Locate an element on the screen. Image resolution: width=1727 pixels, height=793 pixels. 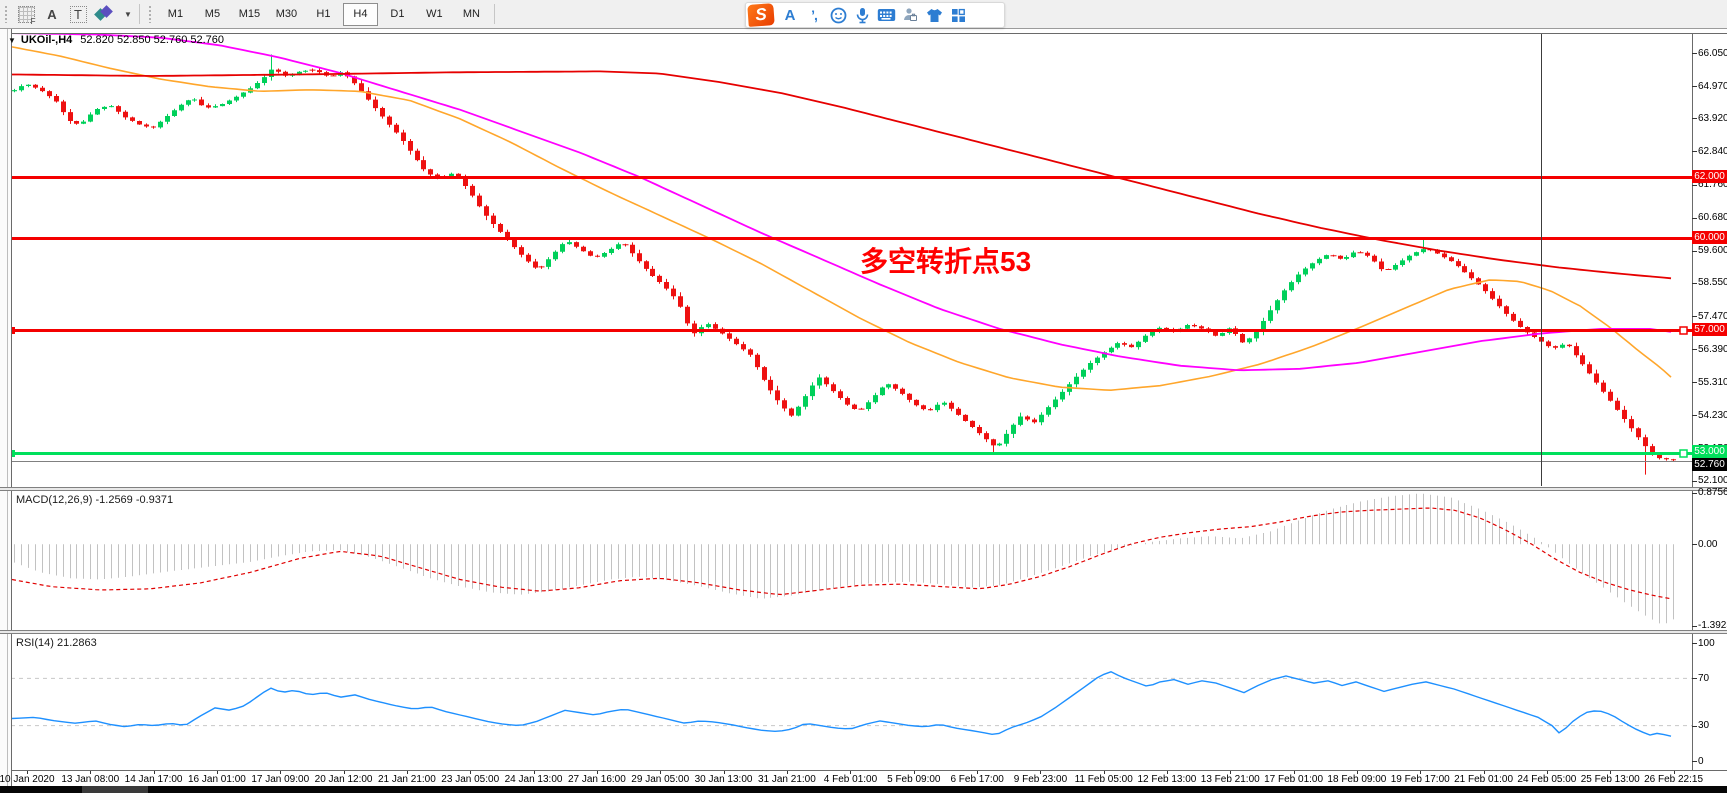
ime-punctuation-icon: ’, is located at coordinates (814, 15).